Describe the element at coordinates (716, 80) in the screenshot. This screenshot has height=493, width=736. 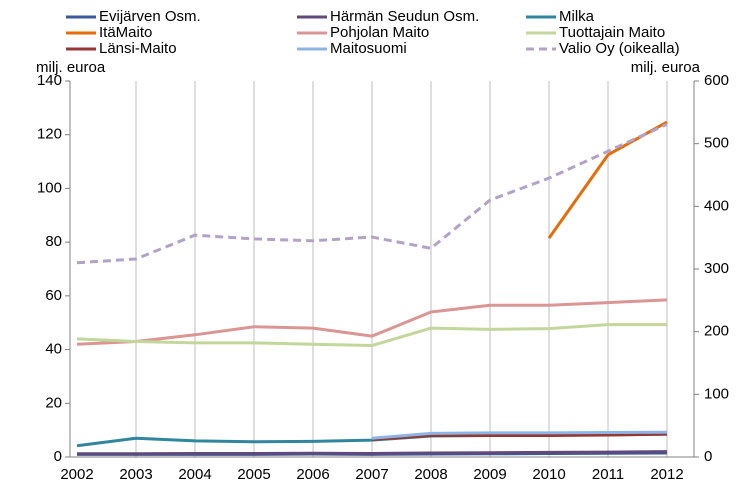
I see `y2-tick-label: 600` at that location.